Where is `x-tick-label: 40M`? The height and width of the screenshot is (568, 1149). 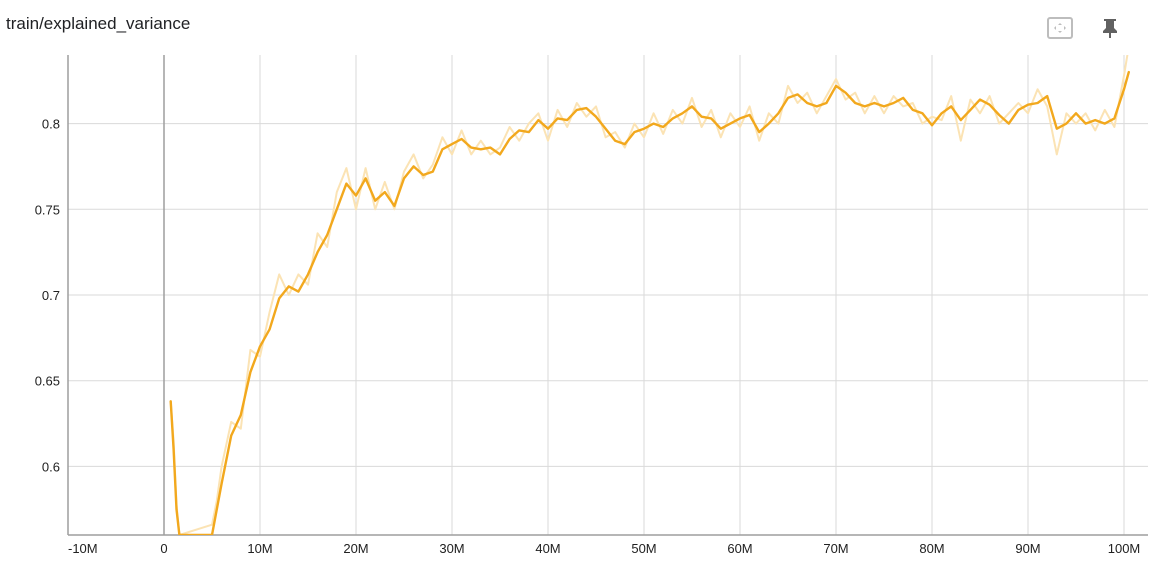 x-tick-label: 40M is located at coordinates (547, 548).